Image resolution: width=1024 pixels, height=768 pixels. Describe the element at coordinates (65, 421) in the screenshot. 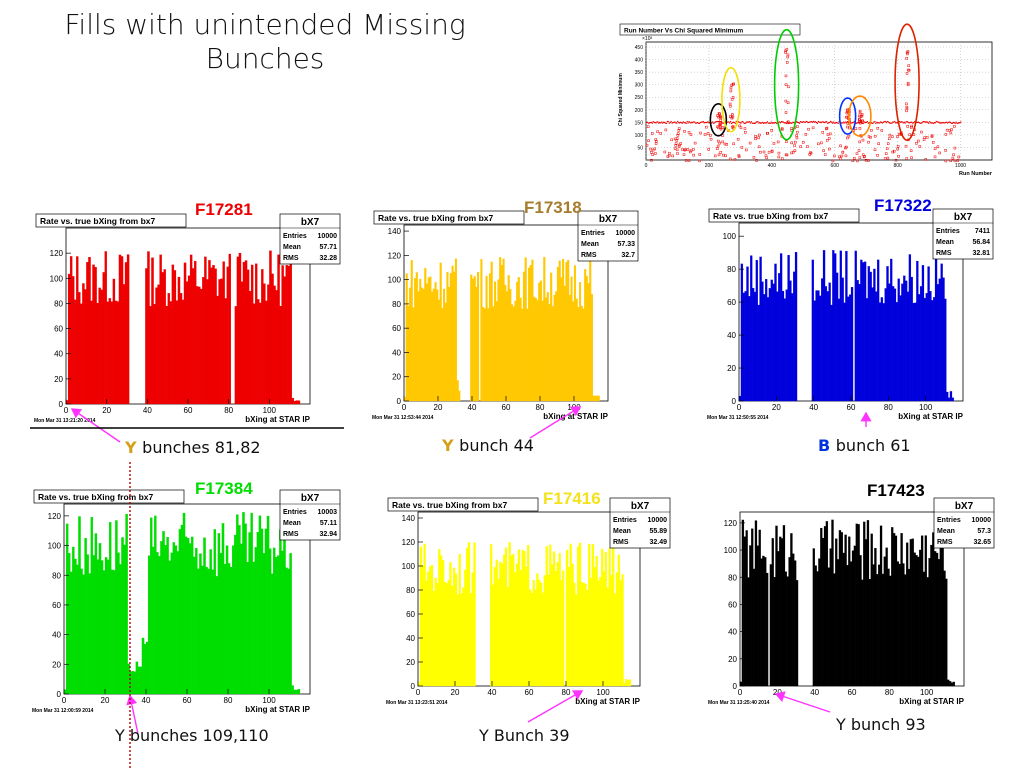

I see `histogram-date: Mon Mar 31 13:21:20 2014` at that location.